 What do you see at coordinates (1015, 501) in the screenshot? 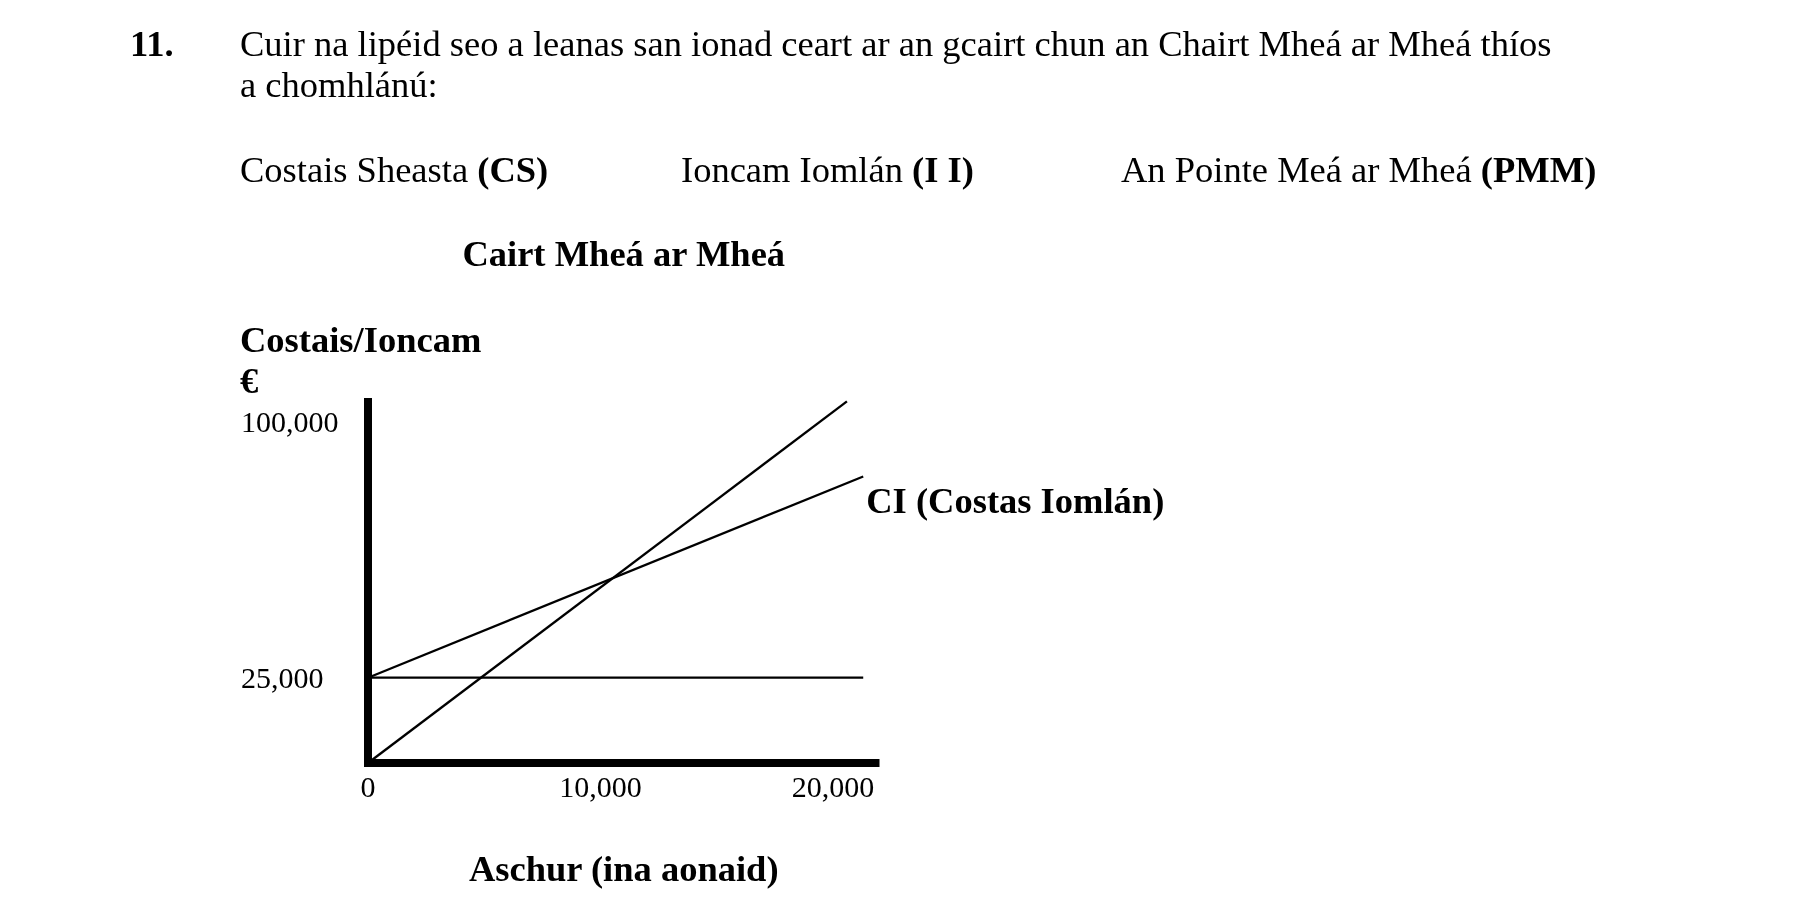
I see `series-label: CI (Costas Iomlán)` at bounding box center [1015, 501].